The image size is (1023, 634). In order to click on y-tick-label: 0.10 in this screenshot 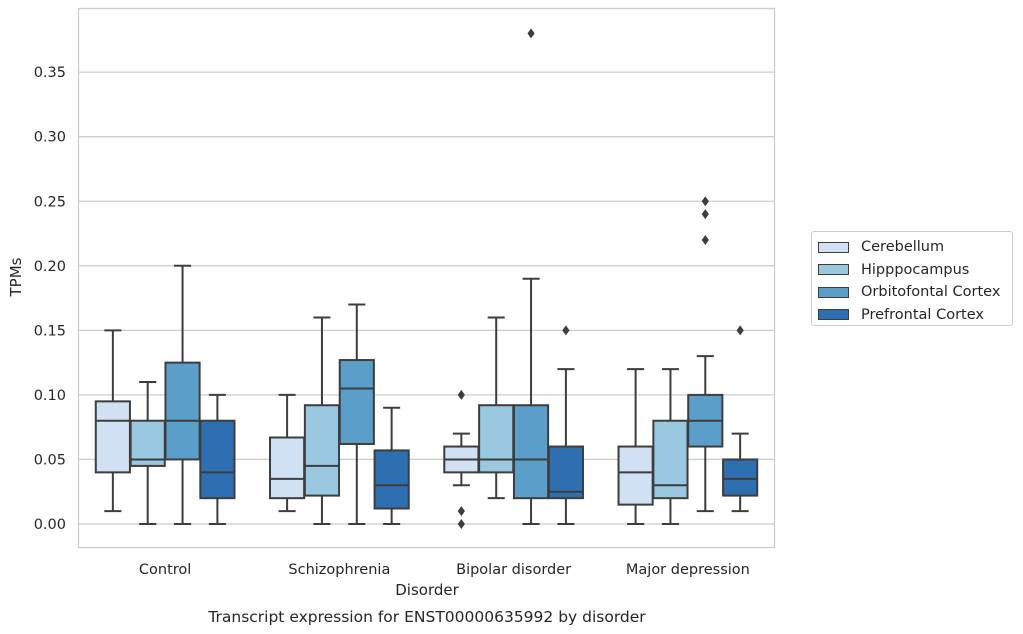, I will do `click(50, 396)`.